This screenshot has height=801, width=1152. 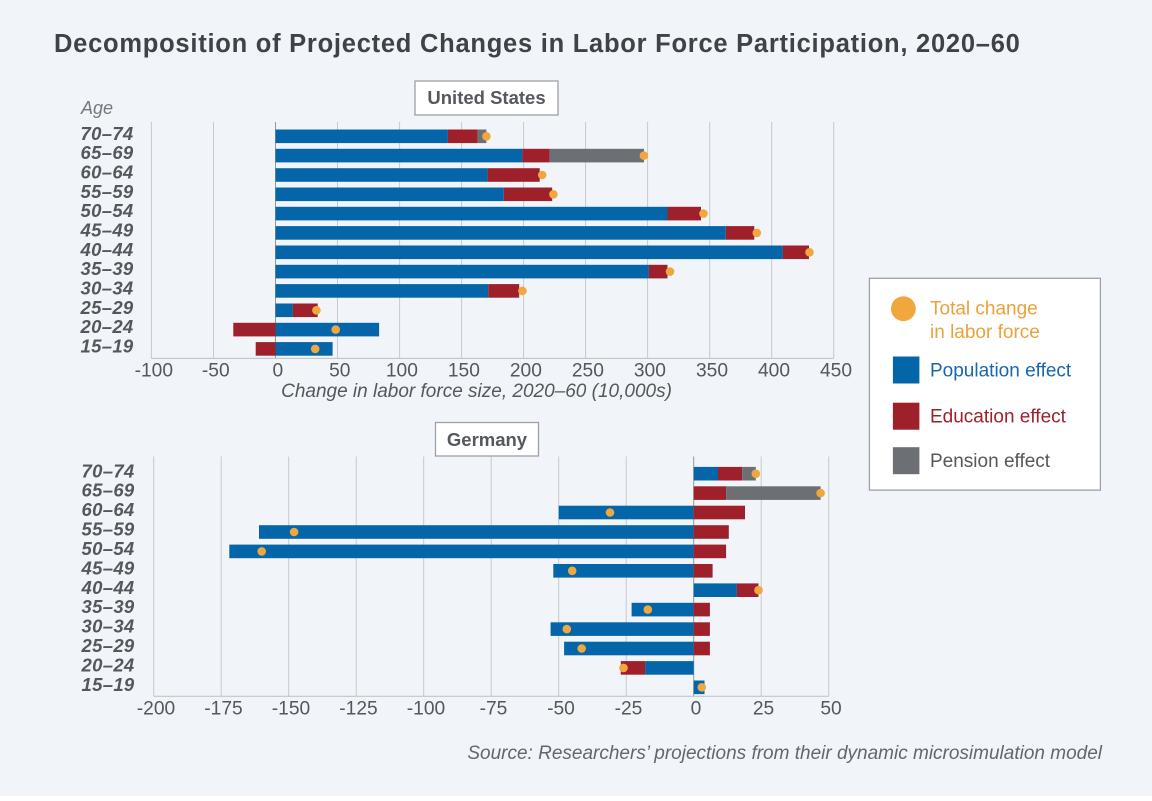 What do you see at coordinates (836, 370) in the screenshot?
I see `svg-text: 450` at bounding box center [836, 370].